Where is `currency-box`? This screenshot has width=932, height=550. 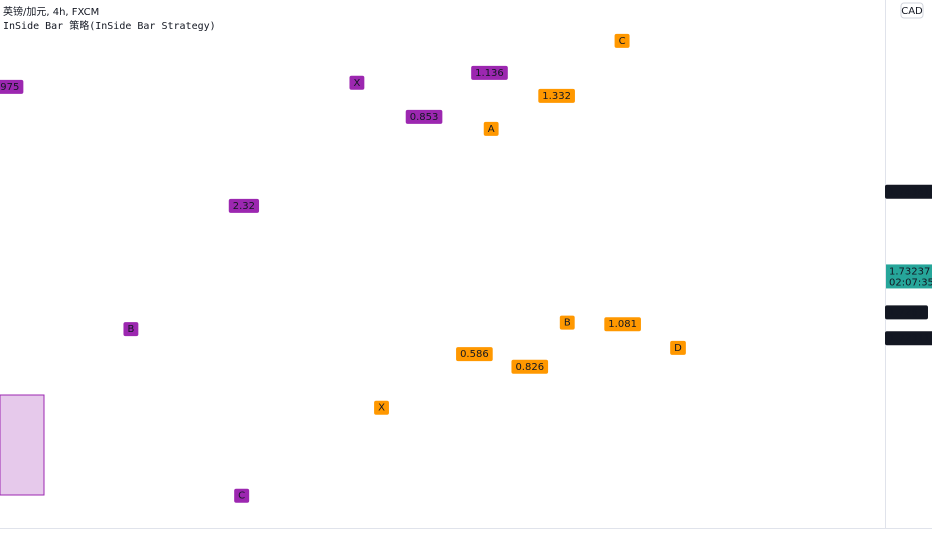 currency-box is located at coordinates (912, 10).